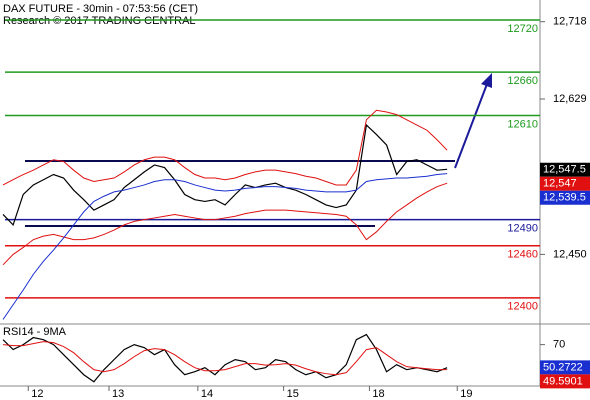 The image size is (590, 400). I want to click on y-tick-label: 12,629, so click(570, 99).